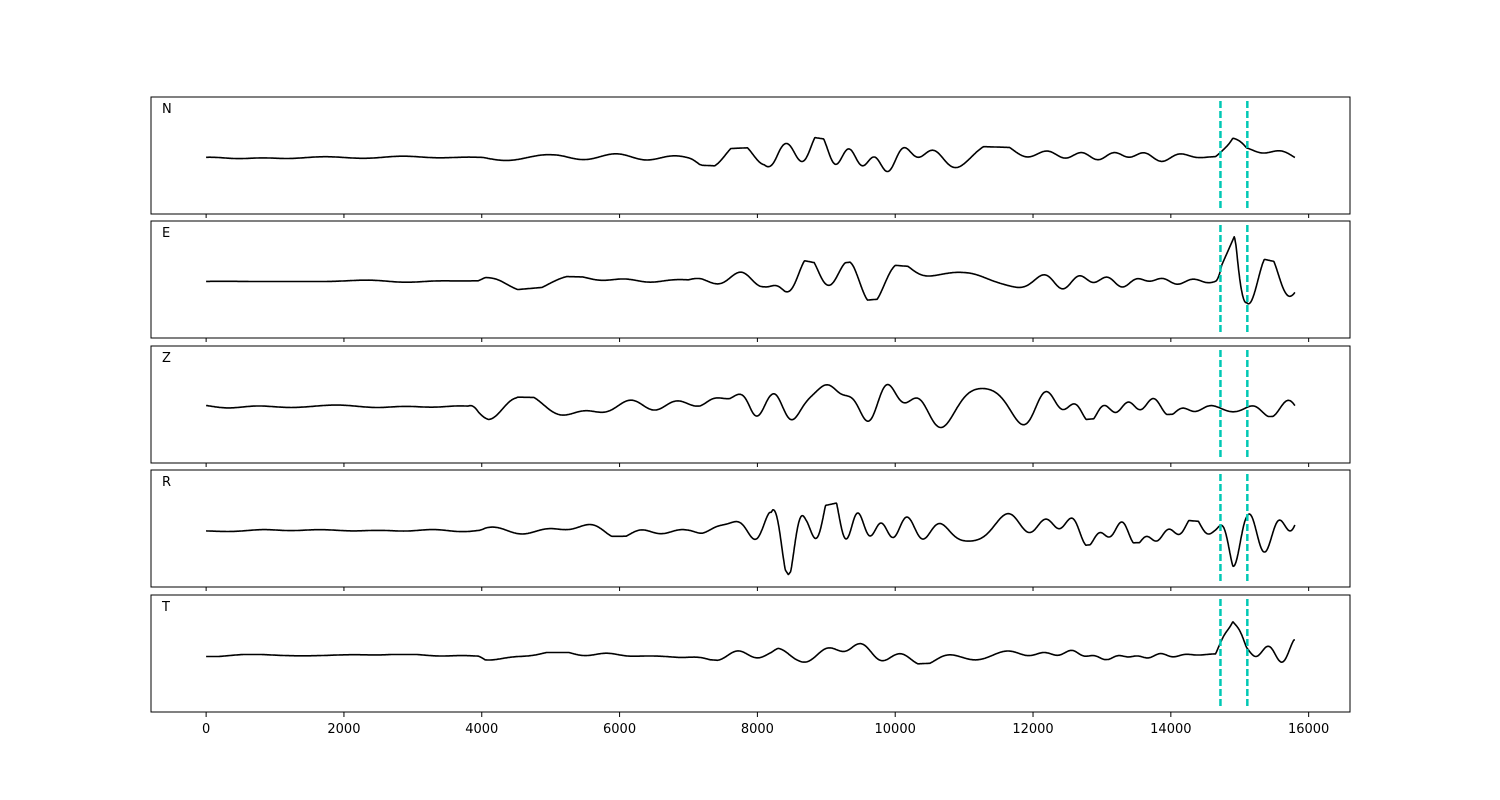 This screenshot has width=1500, height=800. I want to click on x-tick-label: 0, so click(206, 729).